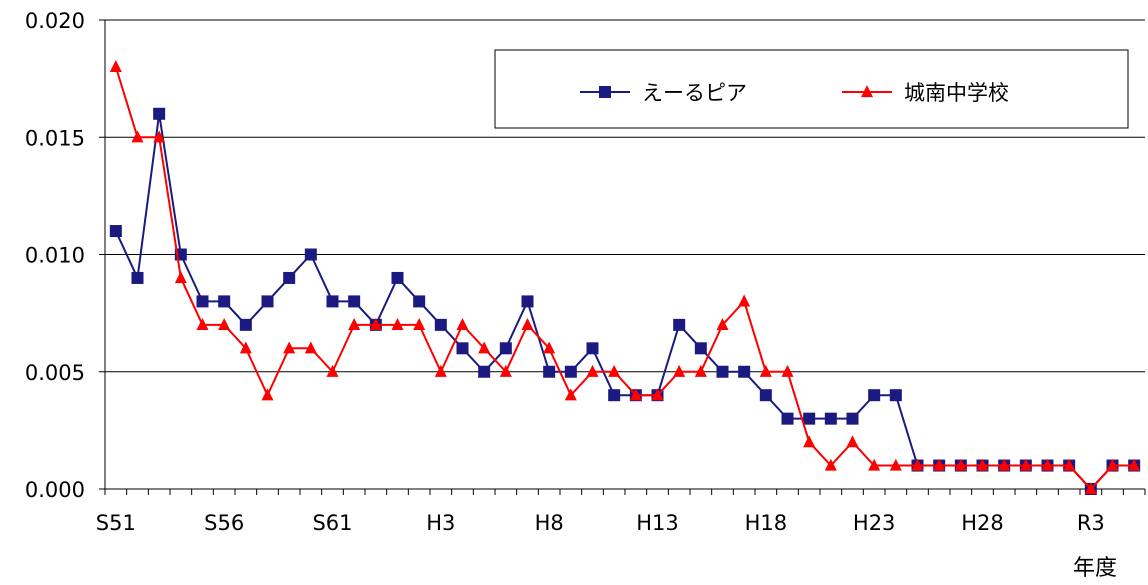 This screenshot has height=585, width=1148. I want to click on y-tick-label: 0.010, so click(55, 256).